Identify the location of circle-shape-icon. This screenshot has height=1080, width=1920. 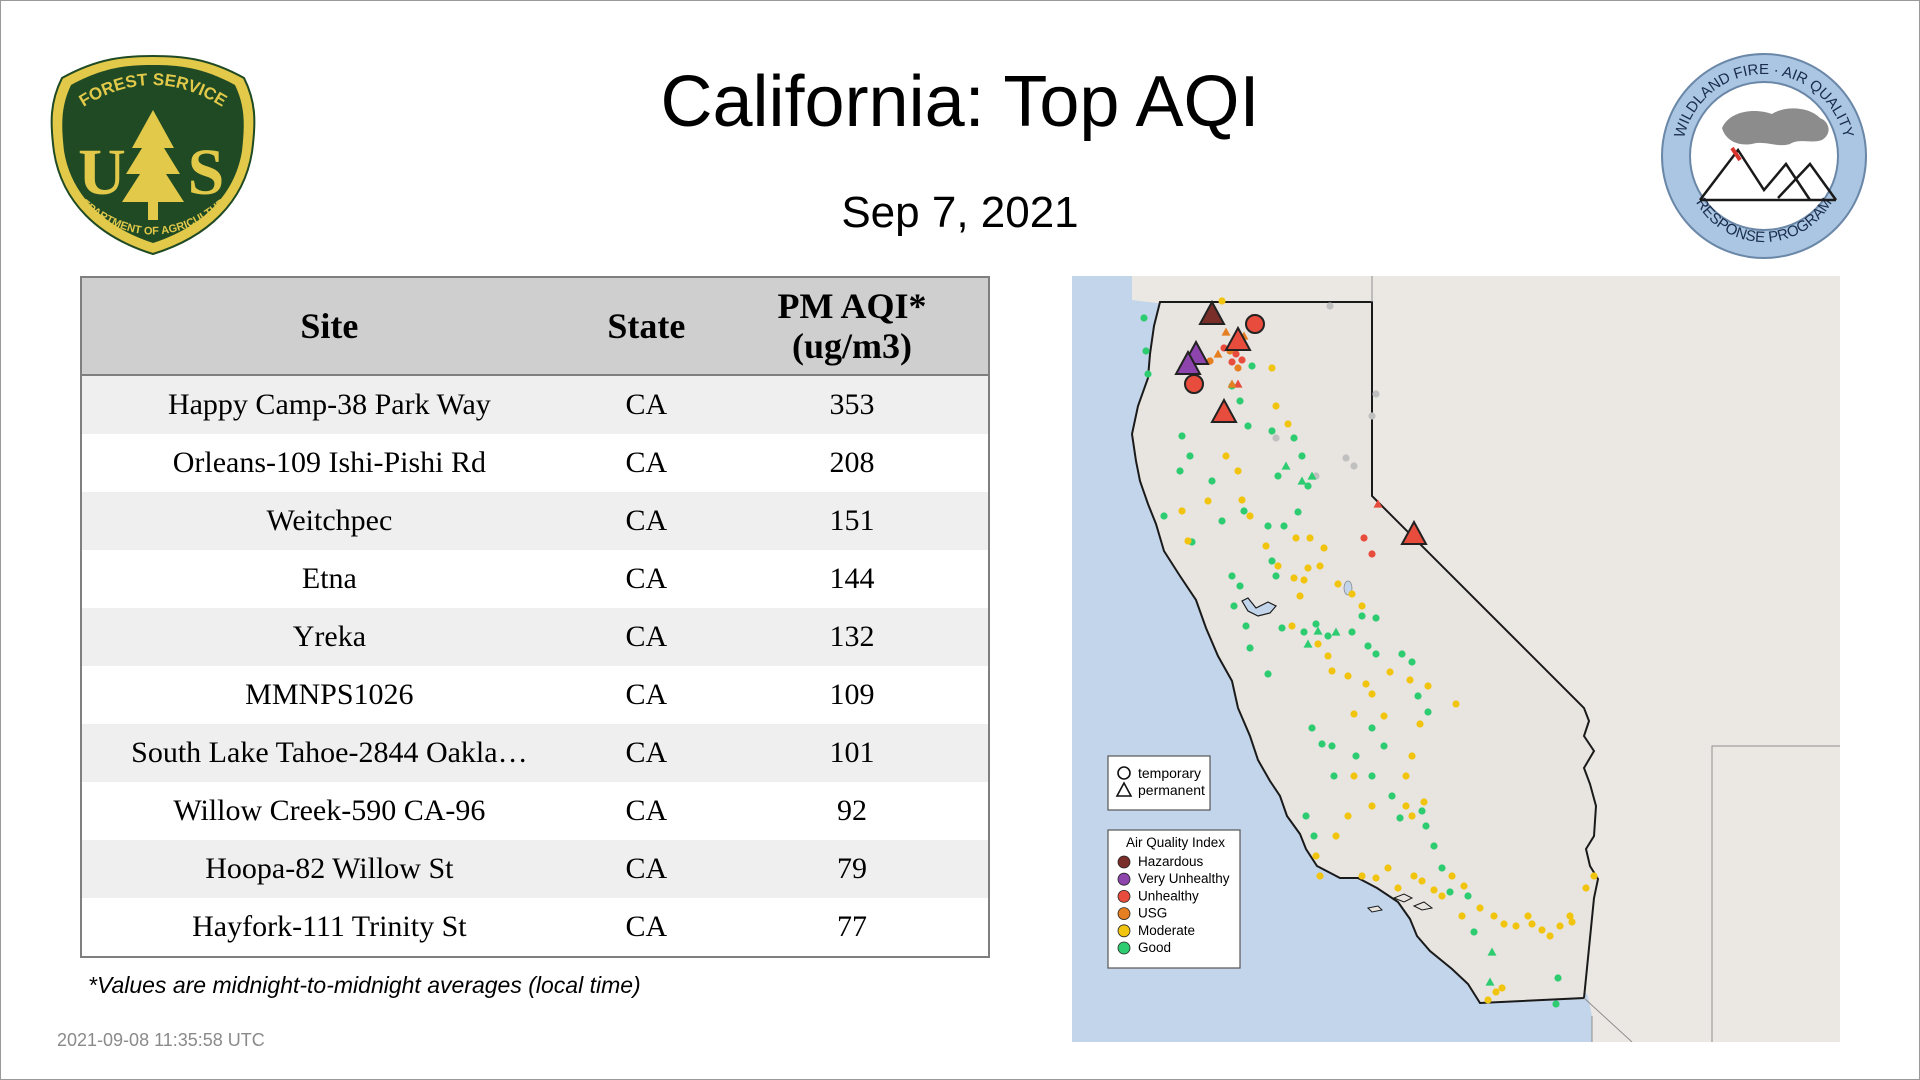
(1124, 773).